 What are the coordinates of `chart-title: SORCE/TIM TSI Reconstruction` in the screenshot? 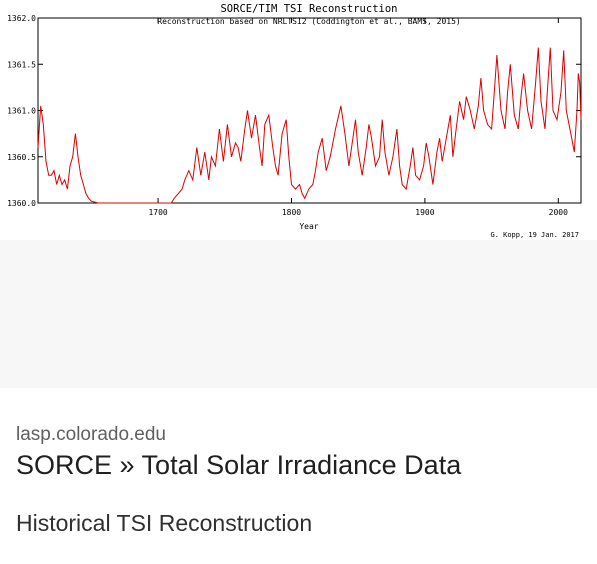 It's located at (308, 9).